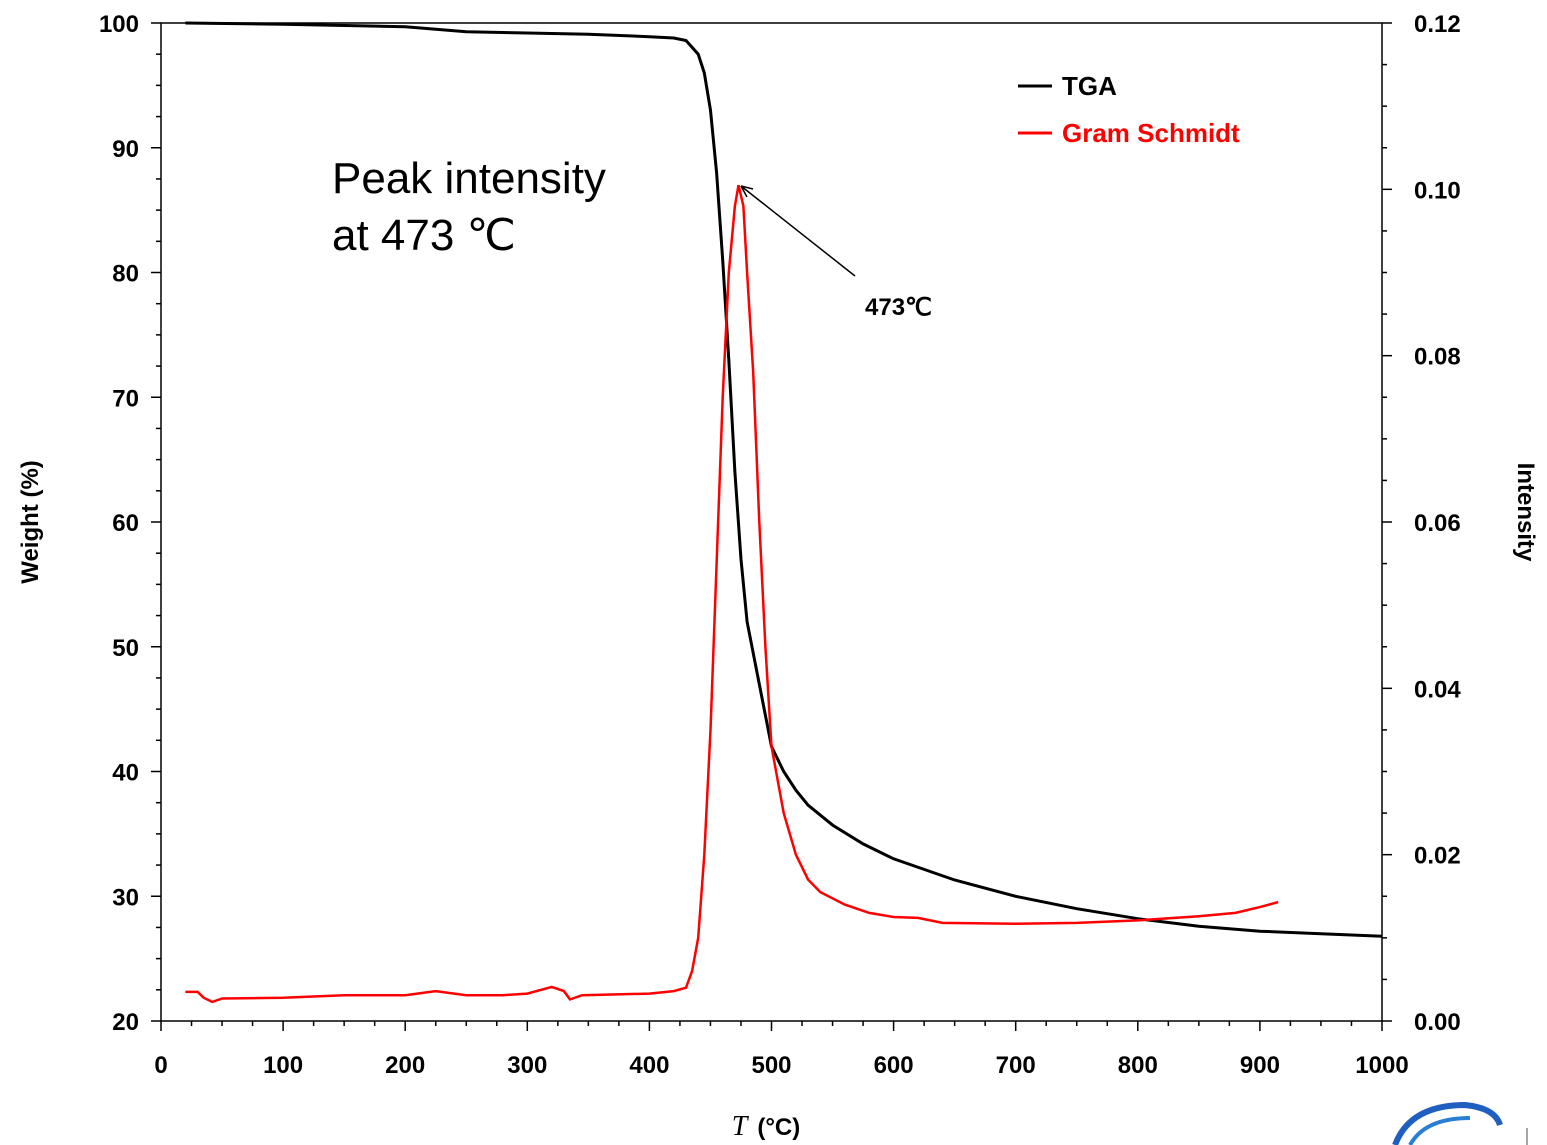  I want to click on y-right-tick-label: 0.00, so click(1437, 1022).